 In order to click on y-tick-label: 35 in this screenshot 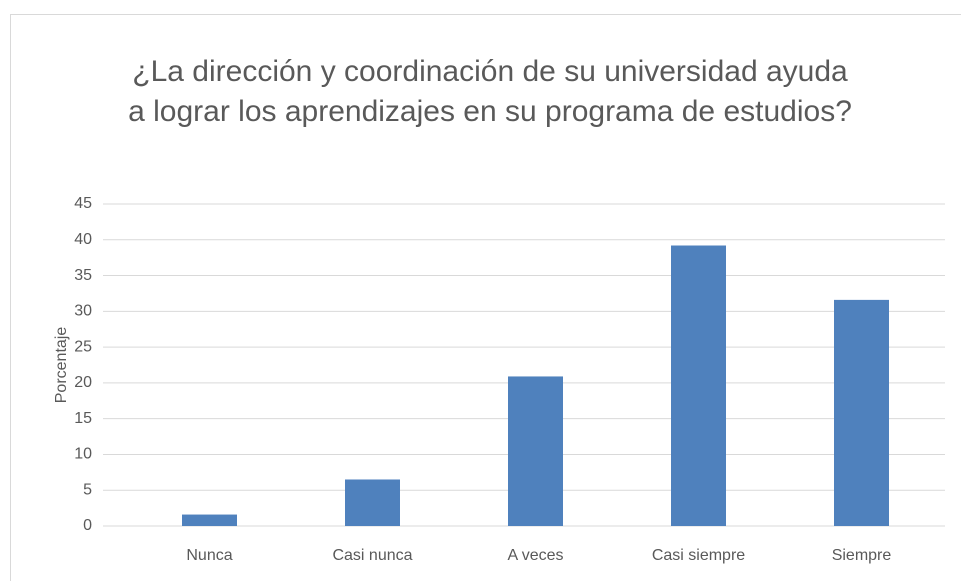, I will do `click(83, 275)`.